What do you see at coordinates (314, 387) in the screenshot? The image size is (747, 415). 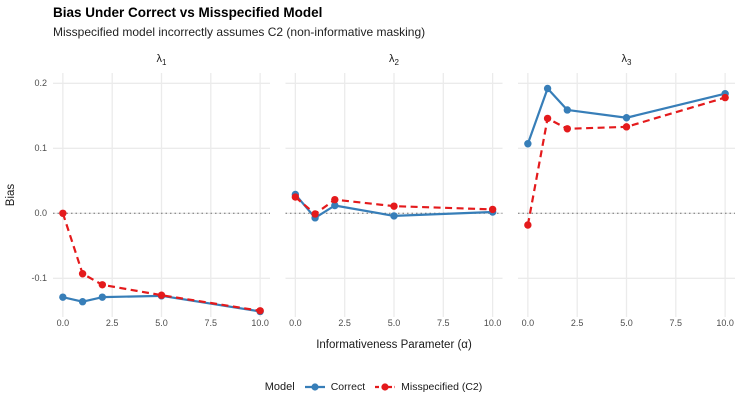 I see `legend-key-correct-icon` at bounding box center [314, 387].